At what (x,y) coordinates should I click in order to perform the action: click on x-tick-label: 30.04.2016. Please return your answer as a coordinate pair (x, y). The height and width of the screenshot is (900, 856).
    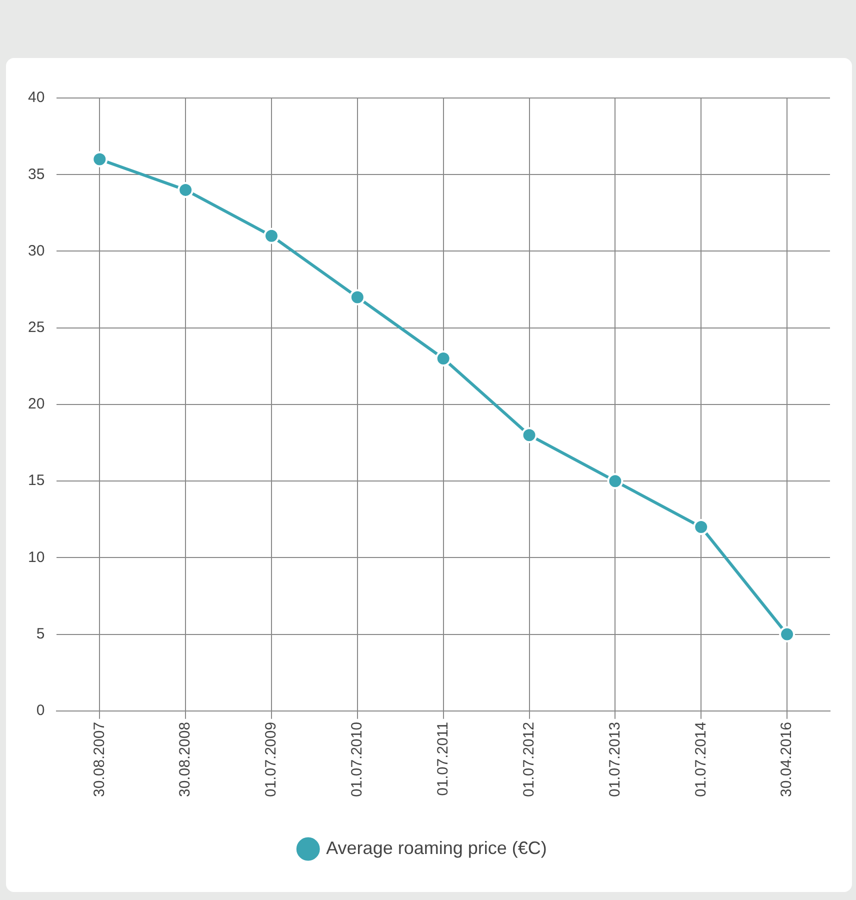
    Looking at the image, I should click on (787, 760).